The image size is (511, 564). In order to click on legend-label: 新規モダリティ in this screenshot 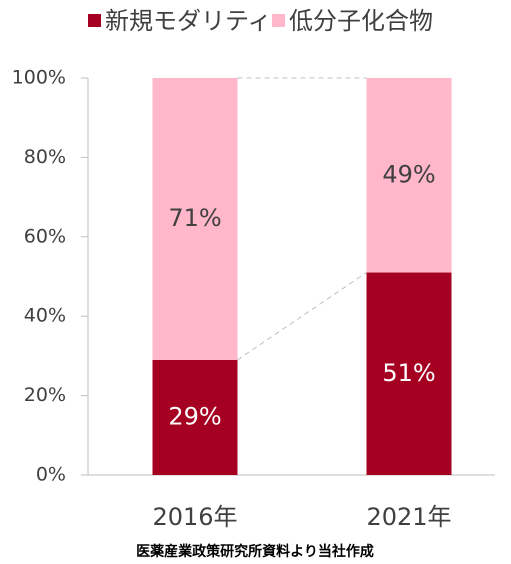, I will do `click(188, 21)`.